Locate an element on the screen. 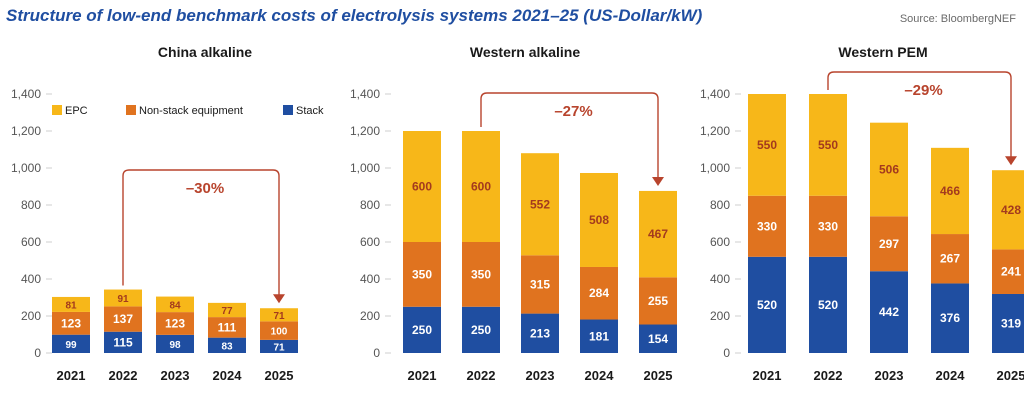  data-label: 508 is located at coordinates (599, 220).